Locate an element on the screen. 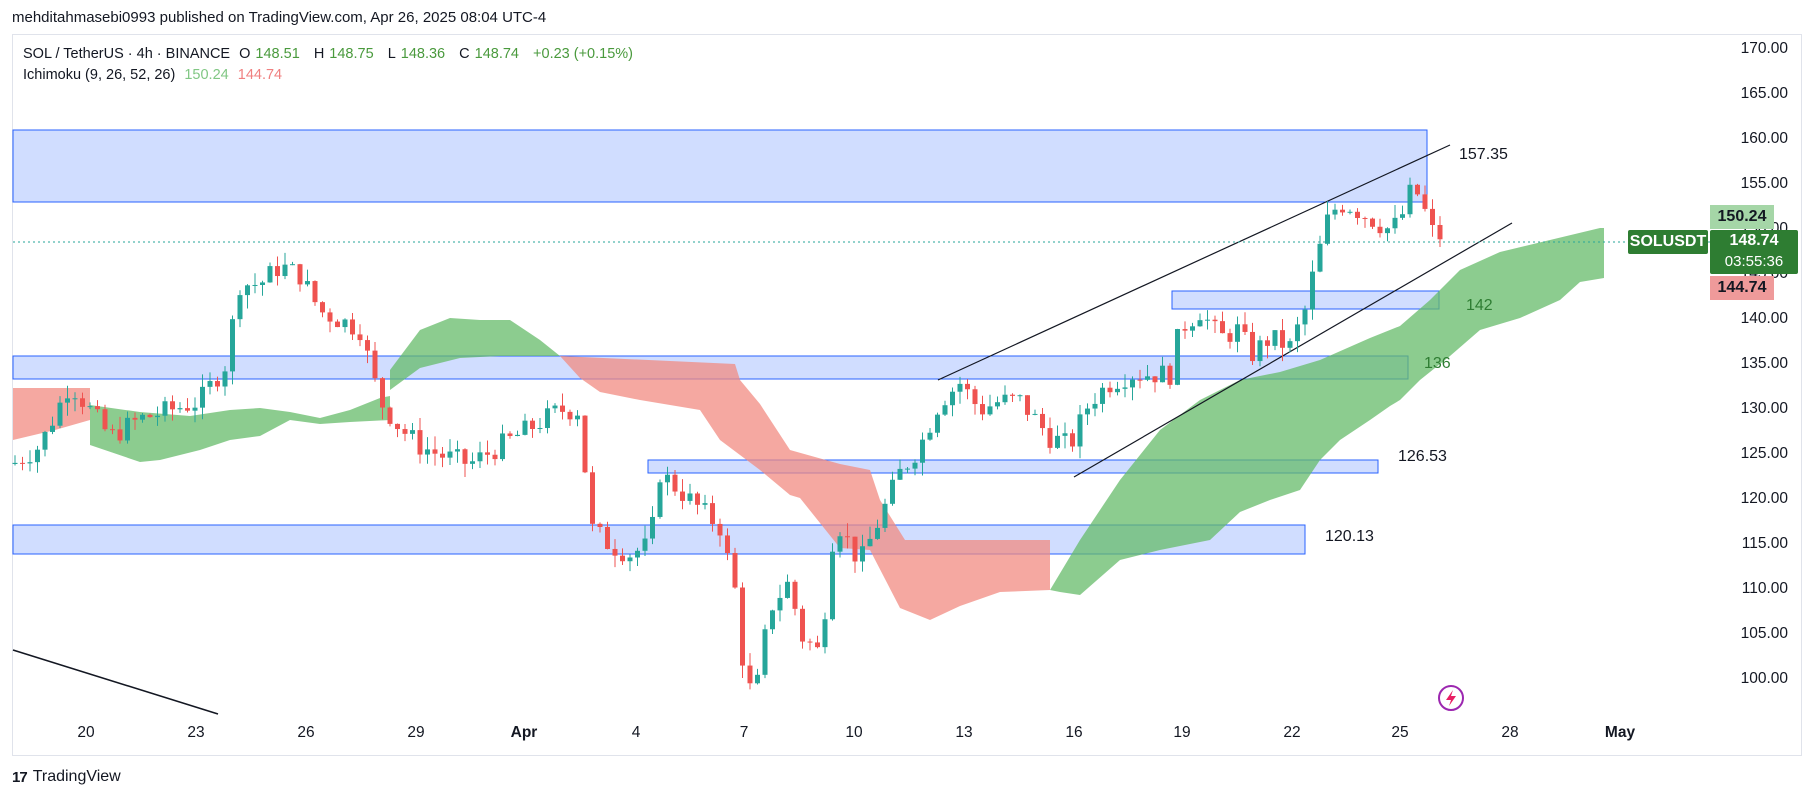 The image size is (1814, 798). x-tick: 4 is located at coordinates (636, 732).